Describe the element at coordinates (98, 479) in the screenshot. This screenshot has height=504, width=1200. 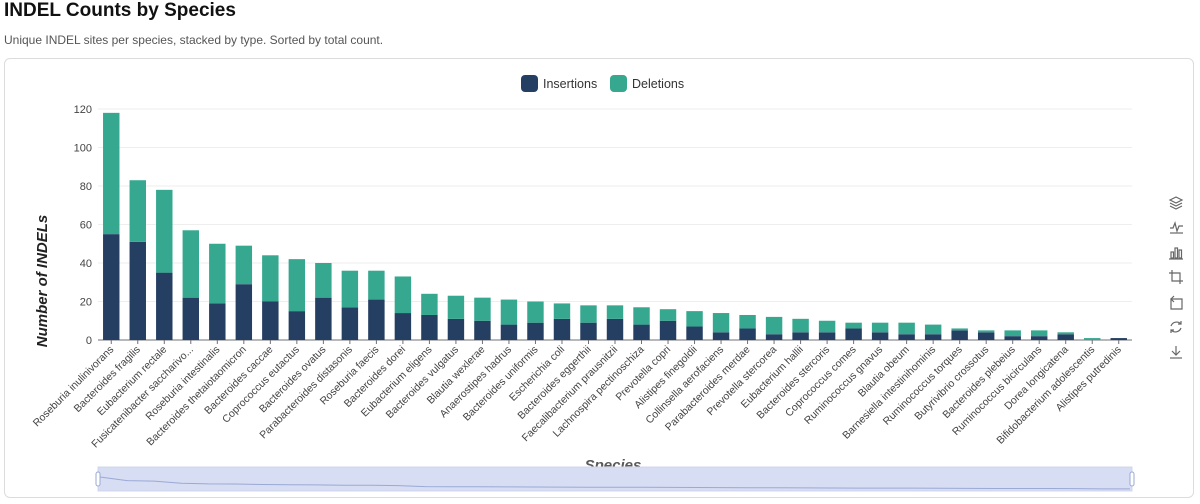
I see `data-zoom-handle-left` at that location.